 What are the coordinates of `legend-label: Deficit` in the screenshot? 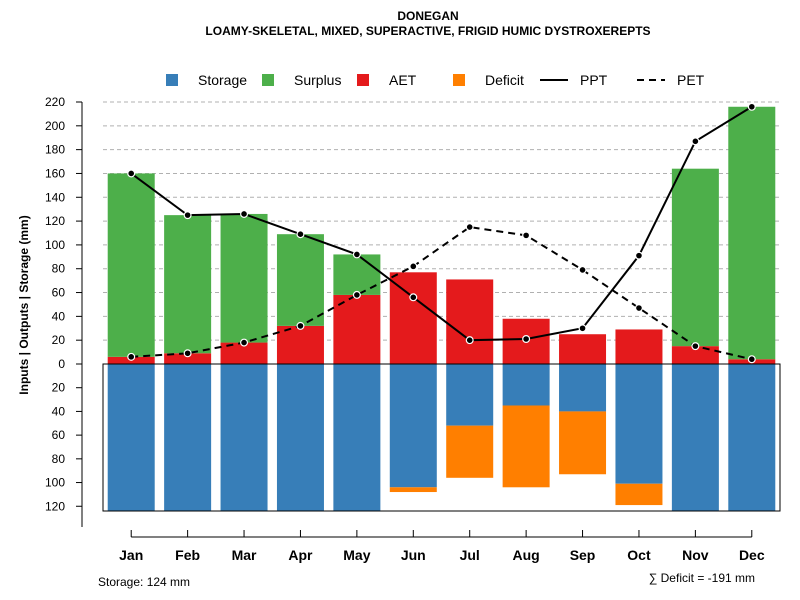 It's located at (504, 80).